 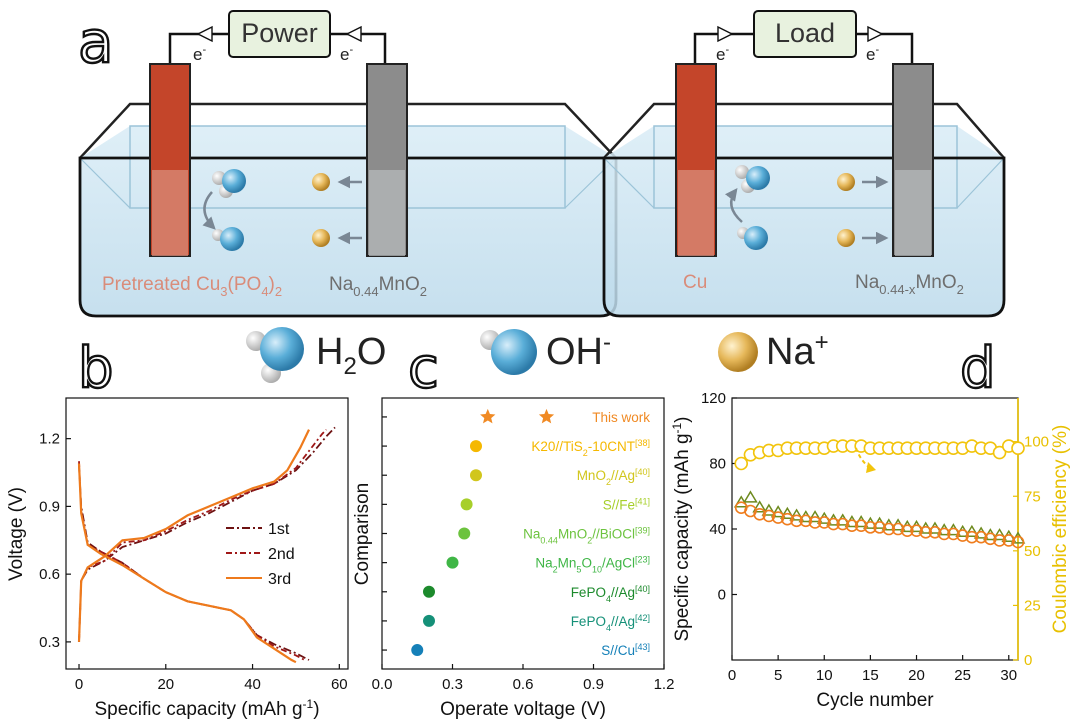 What do you see at coordinates (578, 351) in the screenshot?
I see `svg-text: OH-` at bounding box center [578, 351].